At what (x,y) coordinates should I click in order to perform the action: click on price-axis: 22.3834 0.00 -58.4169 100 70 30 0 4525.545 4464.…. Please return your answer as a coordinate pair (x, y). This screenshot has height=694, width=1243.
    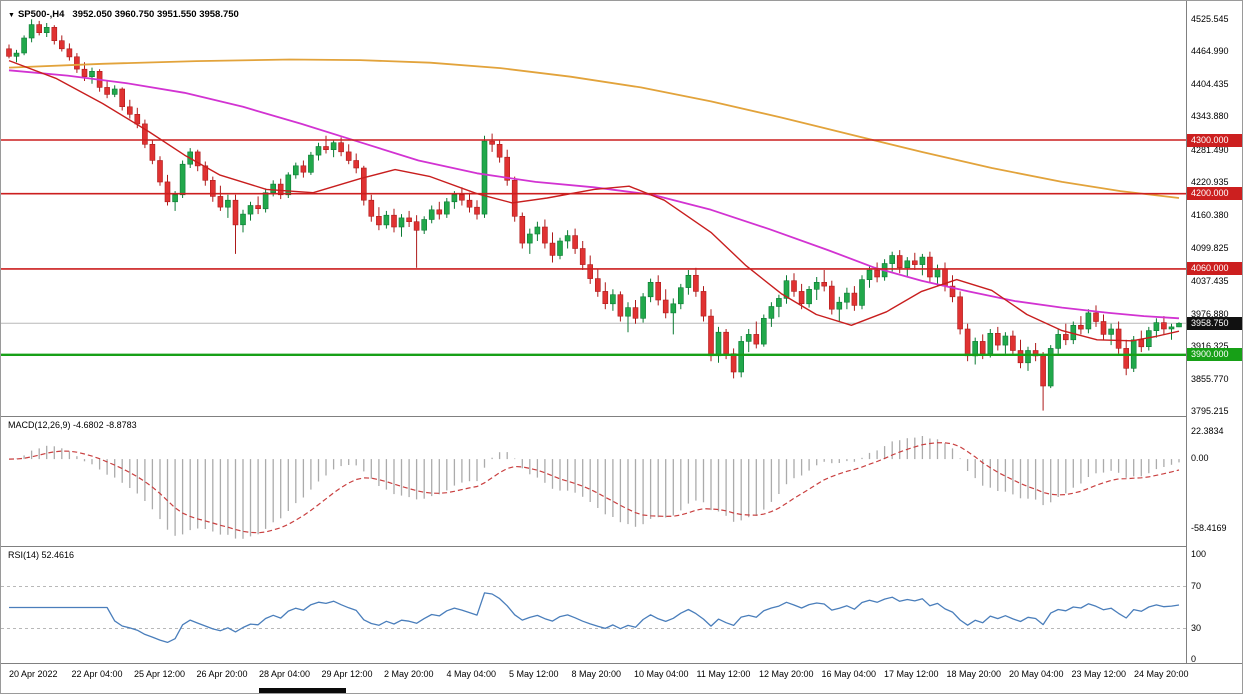
    Looking at the image, I should click on (1214, 332).